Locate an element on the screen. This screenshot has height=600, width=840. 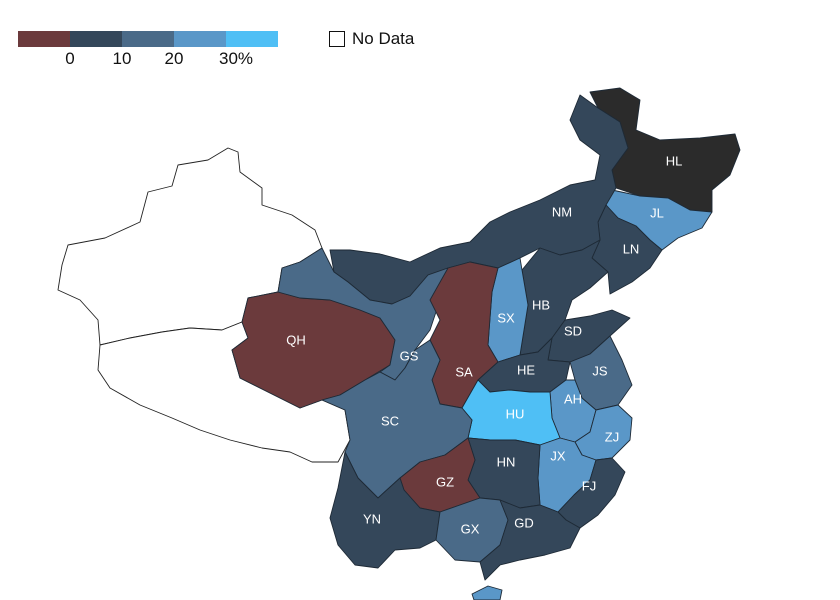
province-label-HL: HL is located at coordinates (674, 160).